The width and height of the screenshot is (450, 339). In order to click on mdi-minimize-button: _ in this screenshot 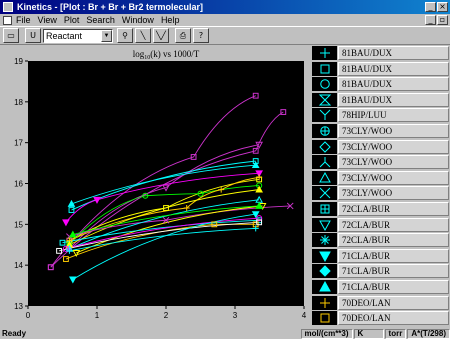, I will do `click(430, 20)`.